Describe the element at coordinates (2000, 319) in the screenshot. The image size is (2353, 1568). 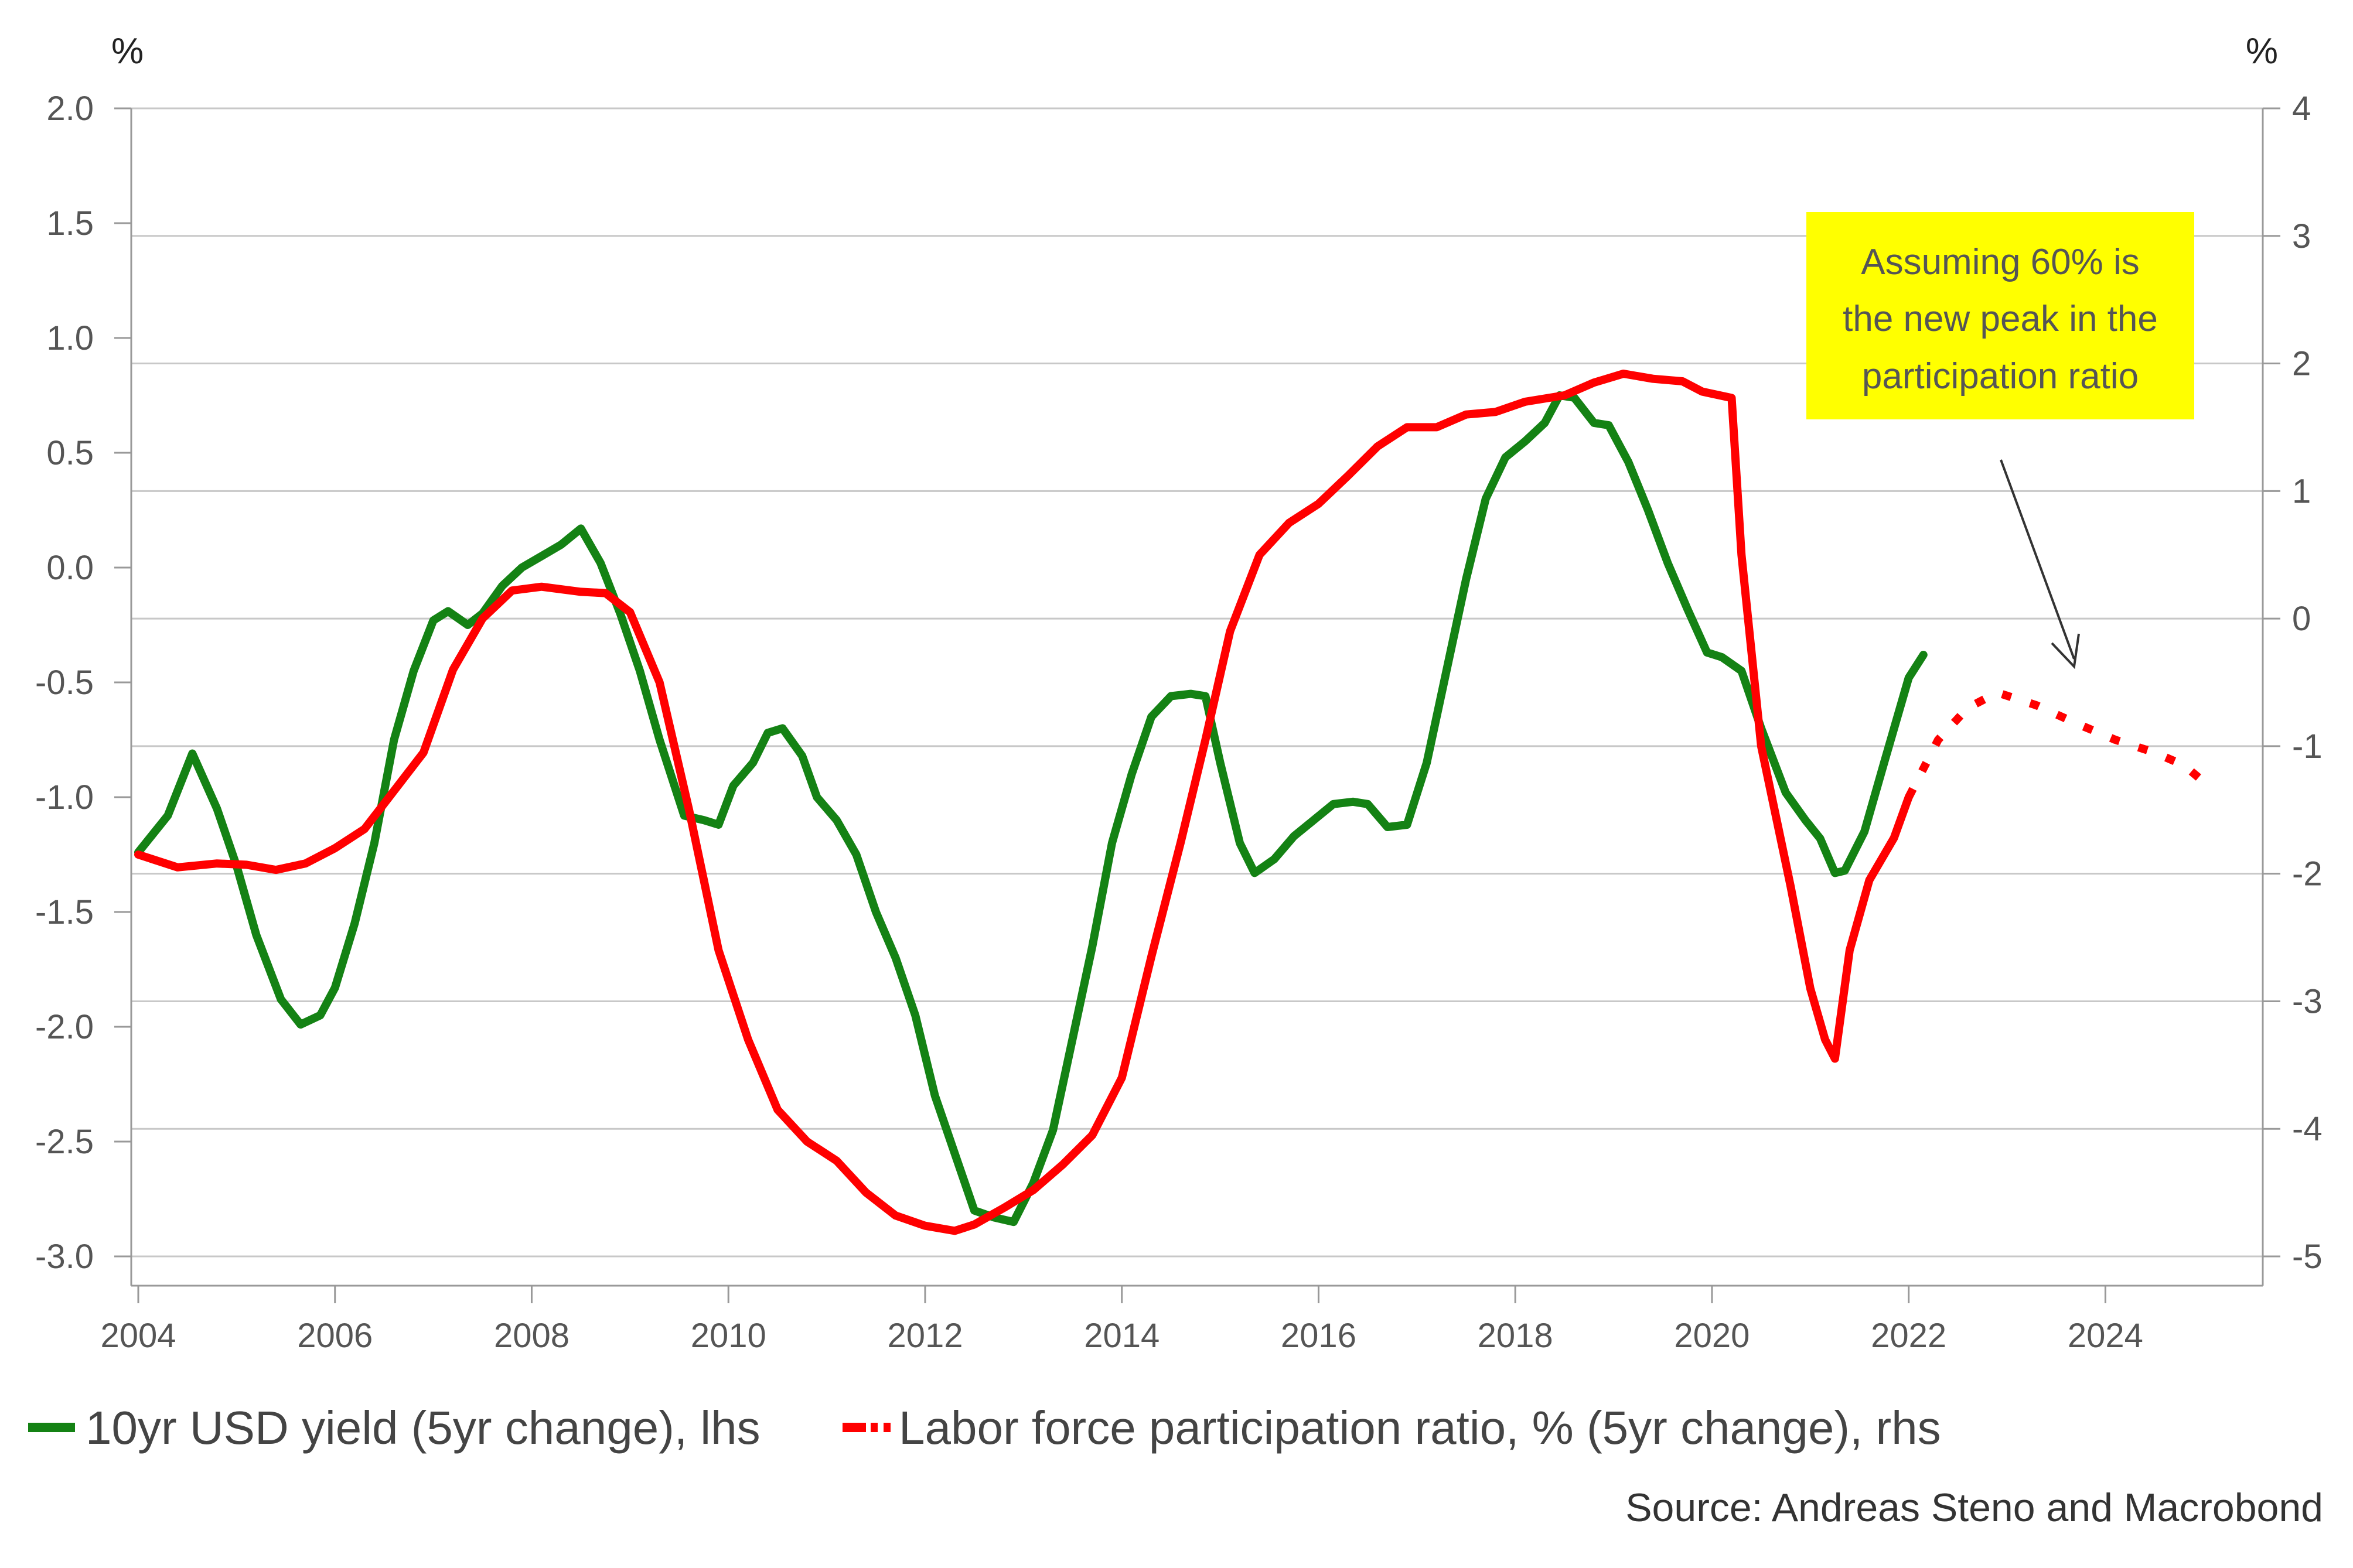
I see `annotation-line-2: the new peak in the` at that location.